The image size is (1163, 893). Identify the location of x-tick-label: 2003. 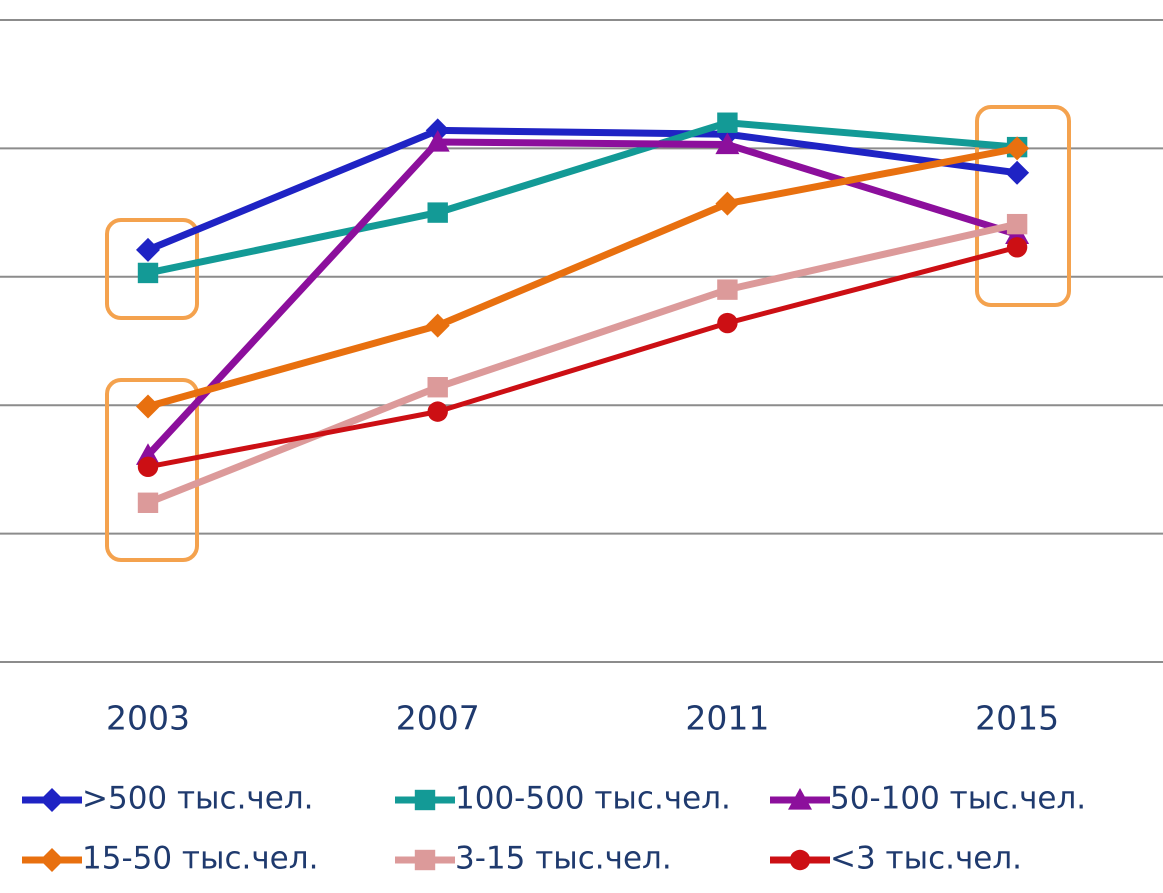
(148, 718).